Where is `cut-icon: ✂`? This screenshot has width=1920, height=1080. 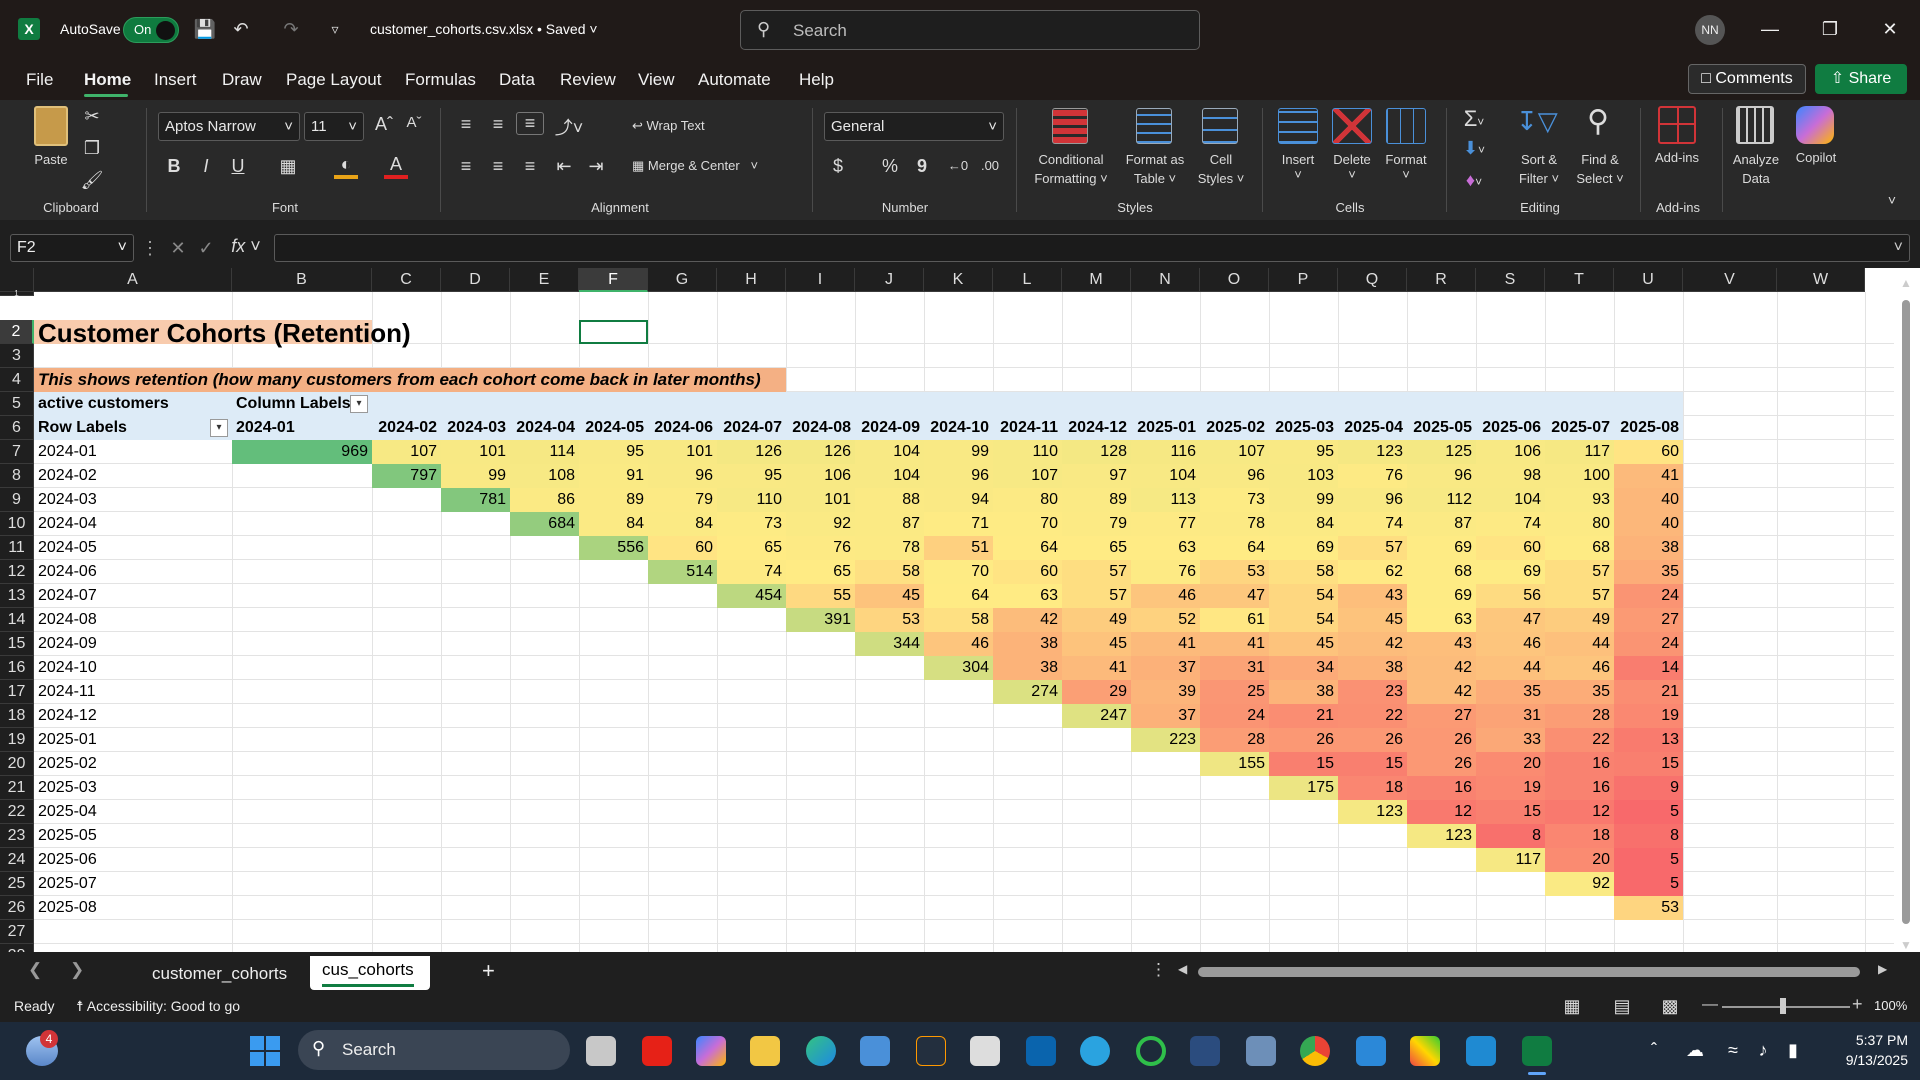
cut-icon: ✂ is located at coordinates (92, 116).